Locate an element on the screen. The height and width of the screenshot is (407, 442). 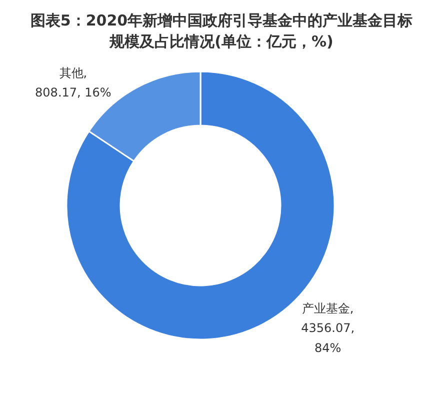
chart-title: 图表5：2020年新增中国政府引导基金中的产业基金目标规模及占比情况(单位：亿元，%) is located at coordinates (221, 31).